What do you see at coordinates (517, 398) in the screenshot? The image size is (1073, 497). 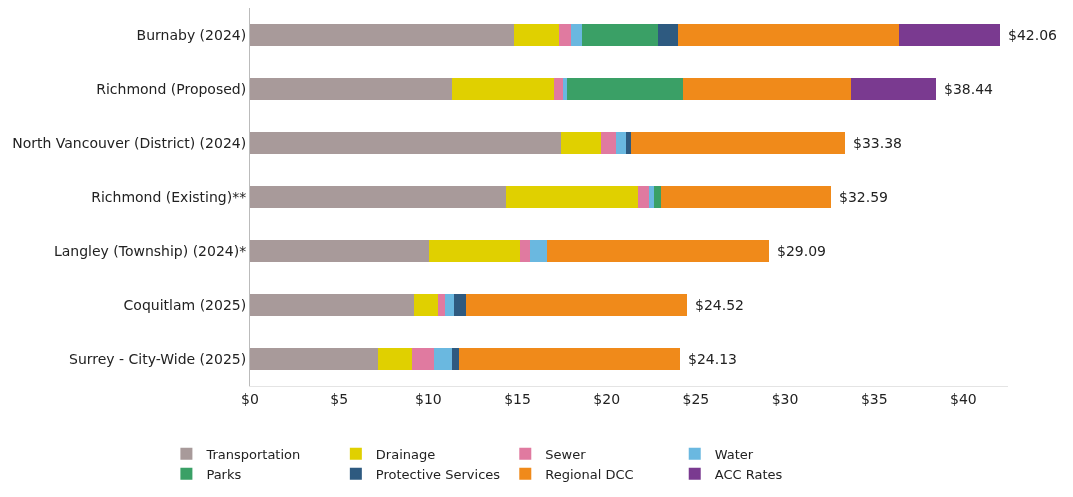 I see `x-tick-label: $15` at bounding box center [517, 398].